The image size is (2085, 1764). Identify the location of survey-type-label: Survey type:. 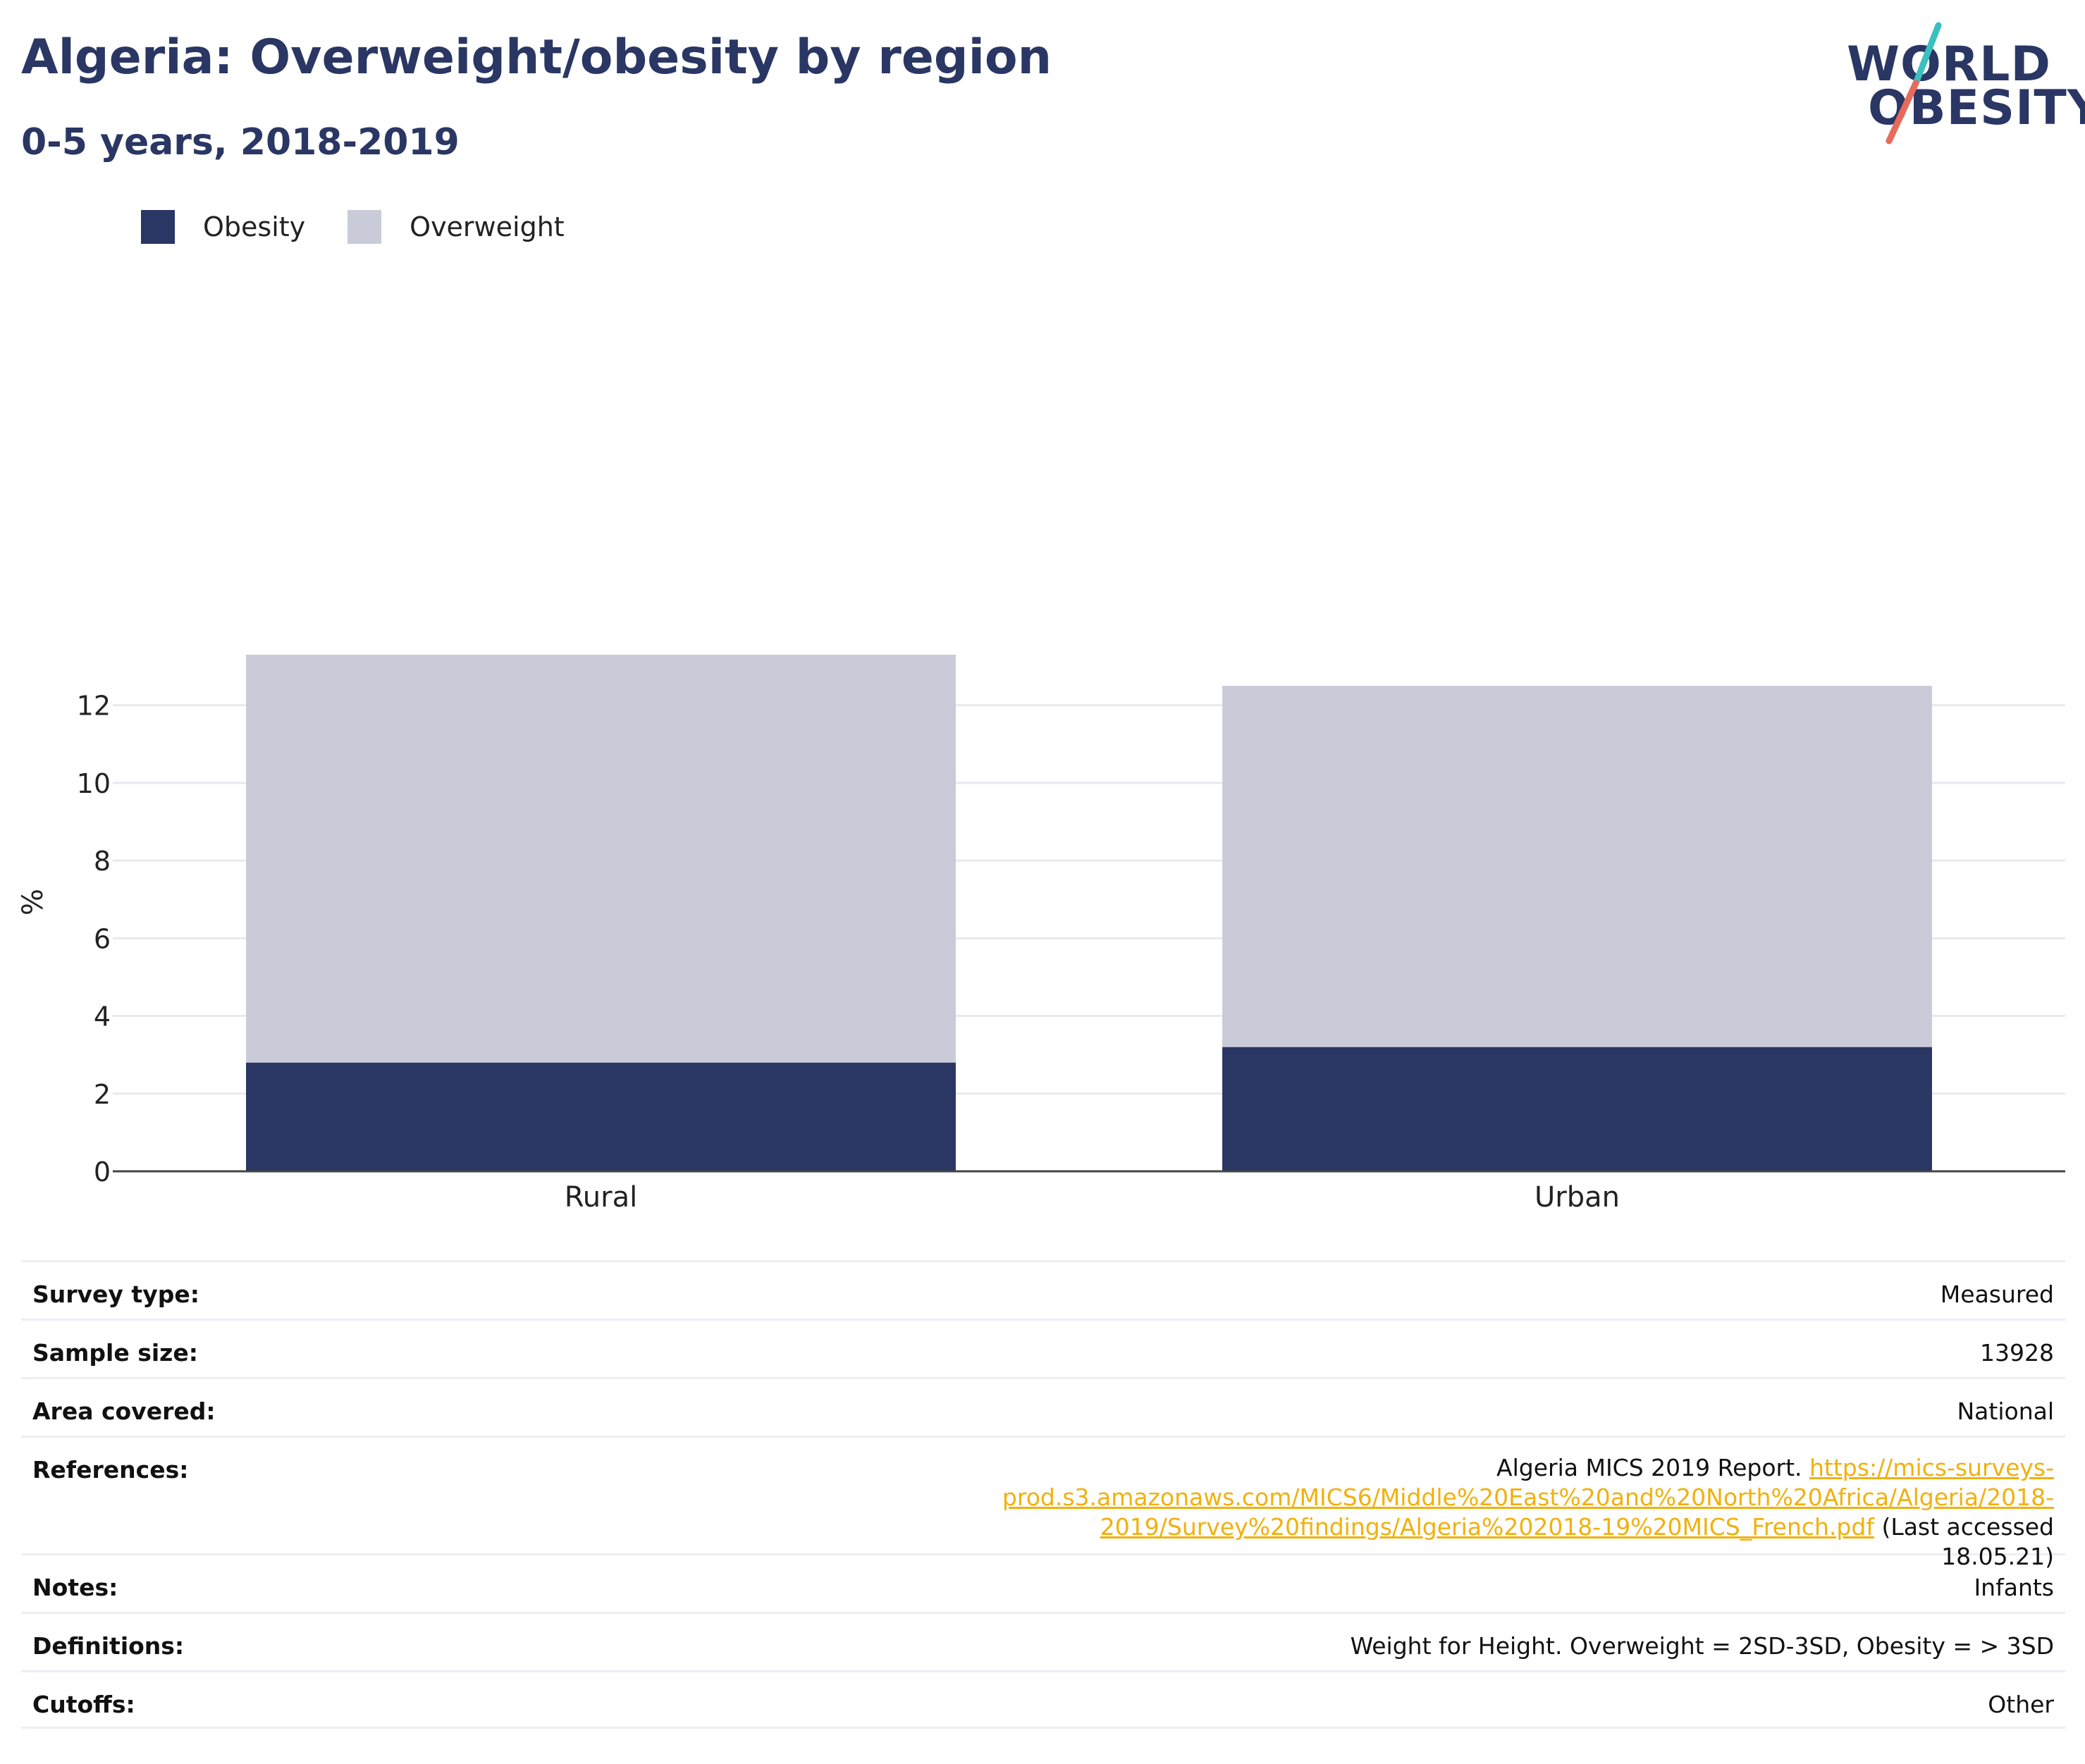
(115, 1294).